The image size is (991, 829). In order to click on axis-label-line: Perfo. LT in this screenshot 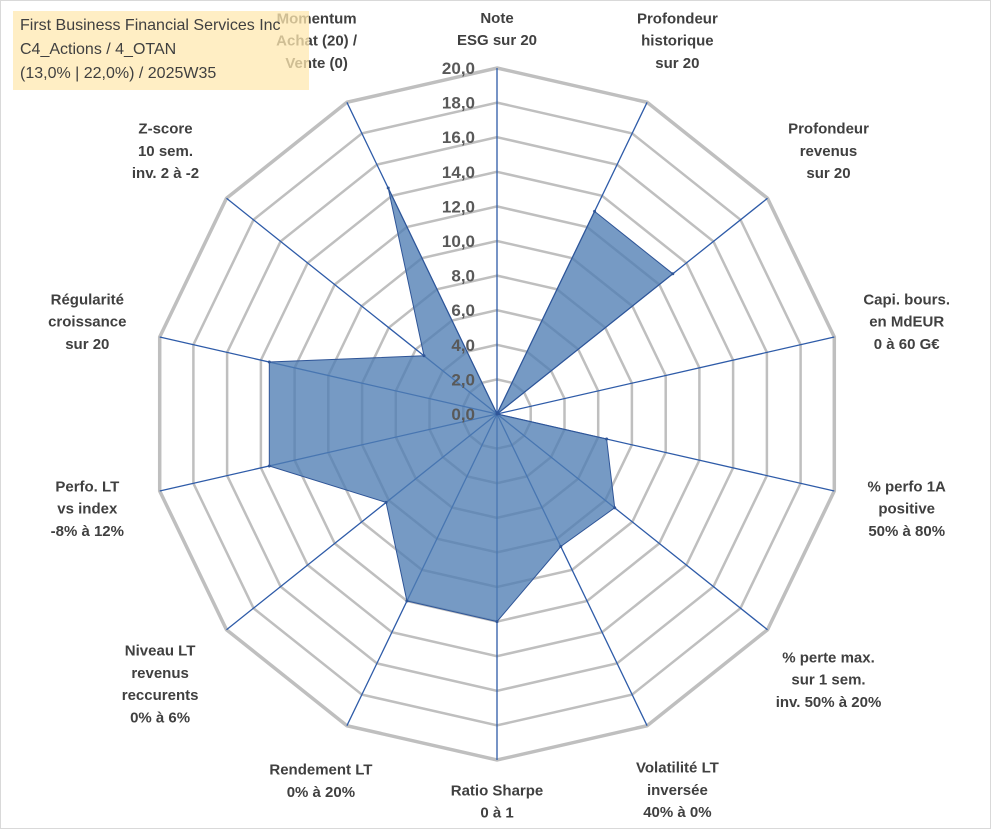, I will do `click(87, 486)`.